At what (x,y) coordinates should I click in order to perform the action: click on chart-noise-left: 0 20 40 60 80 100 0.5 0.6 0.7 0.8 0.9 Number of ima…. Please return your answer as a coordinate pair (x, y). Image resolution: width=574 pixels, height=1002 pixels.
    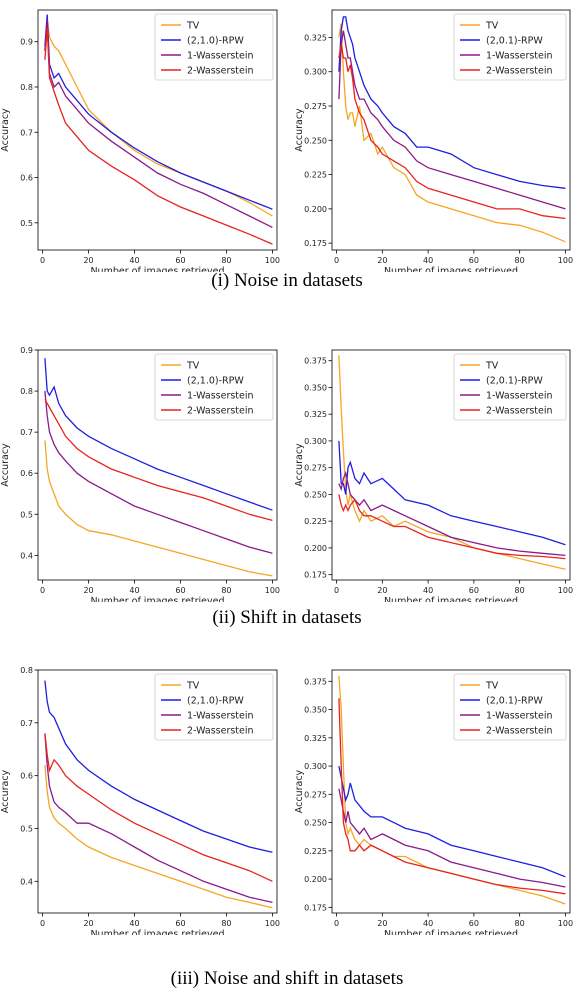
    Looking at the image, I should click on (140, 140).